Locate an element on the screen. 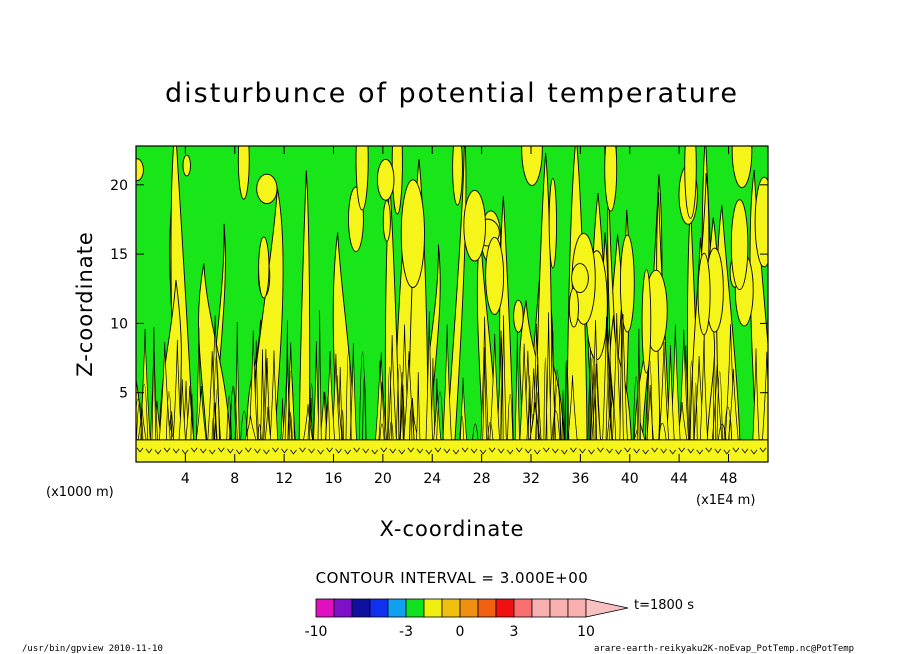  surface-band is located at coordinates (452, 450).